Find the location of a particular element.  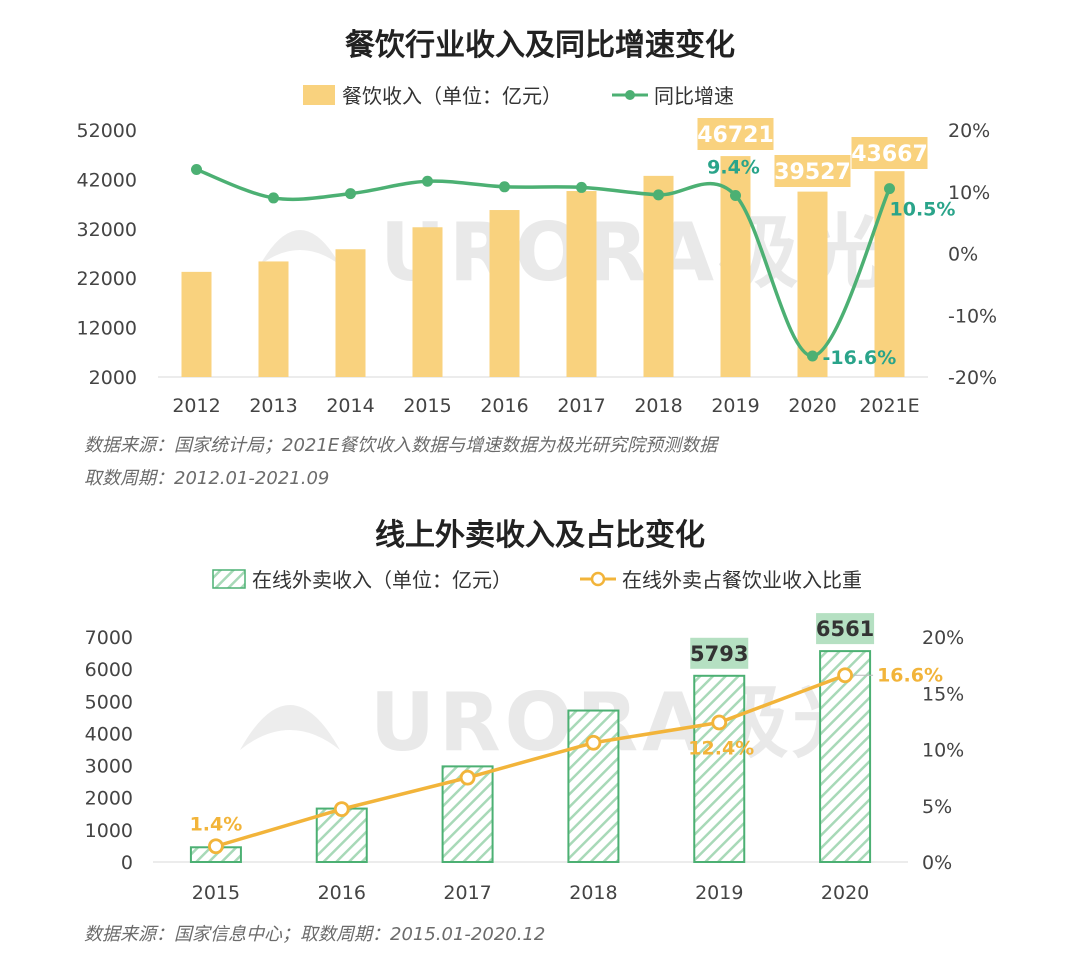

growth-value-label: -16.6% is located at coordinates (860, 358).